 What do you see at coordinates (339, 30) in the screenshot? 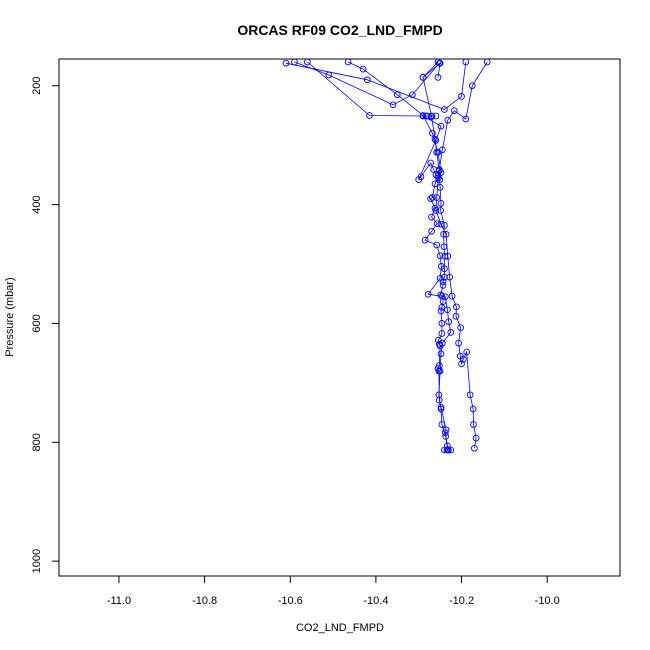
I see `chart-title: ORCAS RF09 CO2_LND_FMPD` at bounding box center [339, 30].